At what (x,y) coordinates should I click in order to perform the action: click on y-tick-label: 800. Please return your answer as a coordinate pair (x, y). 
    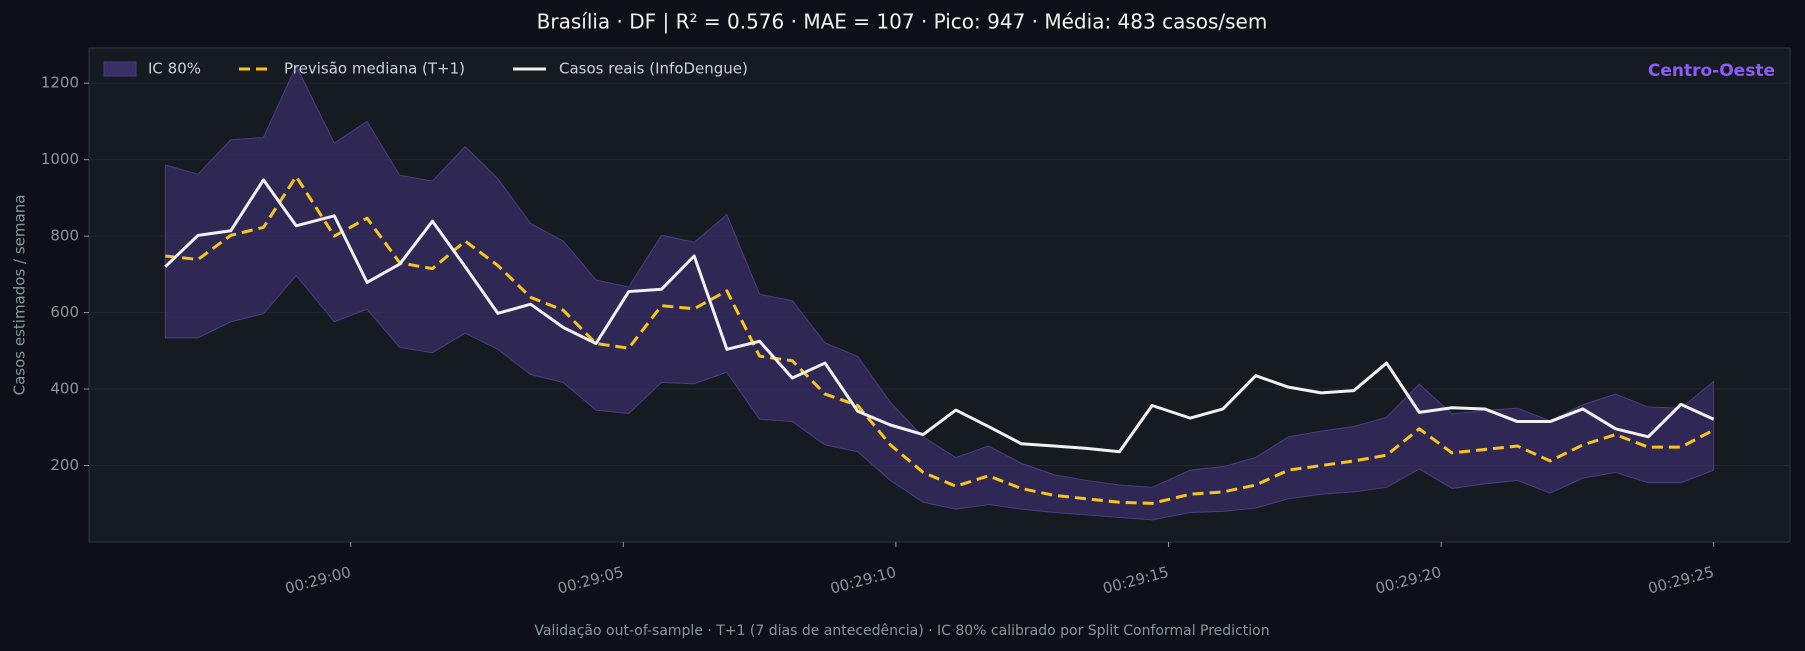
    Looking at the image, I should click on (64, 236).